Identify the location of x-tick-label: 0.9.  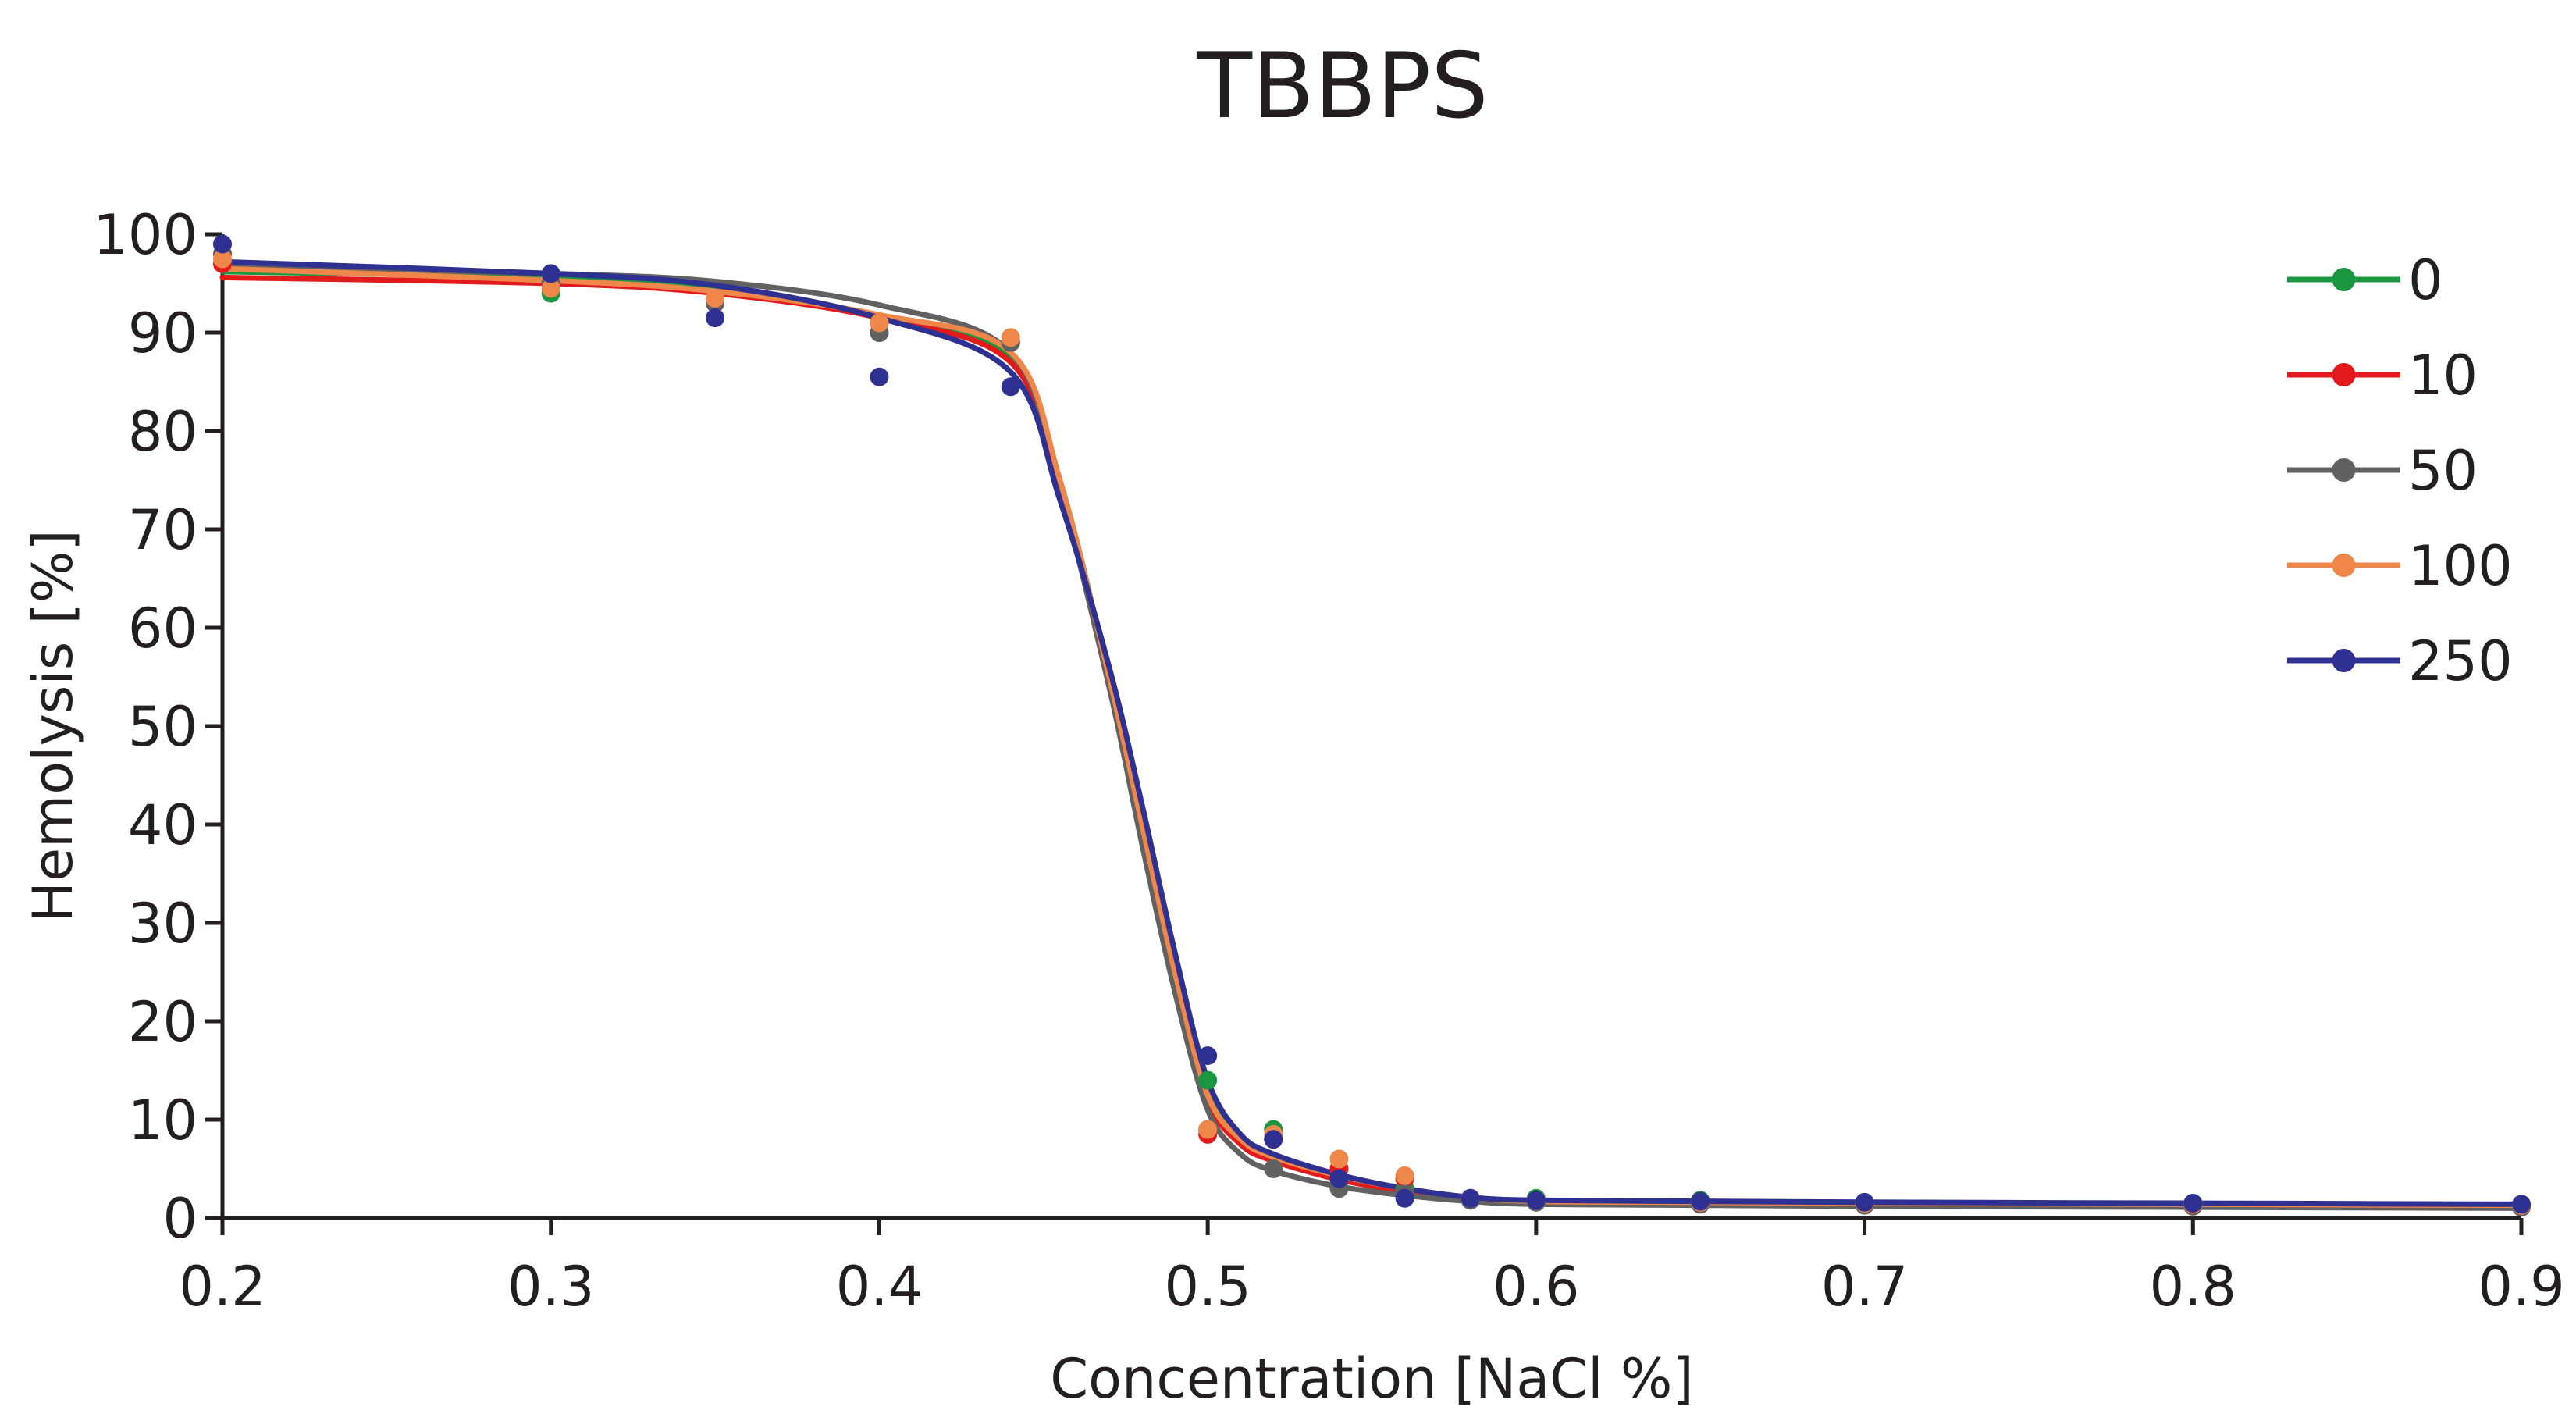
(2521, 1287).